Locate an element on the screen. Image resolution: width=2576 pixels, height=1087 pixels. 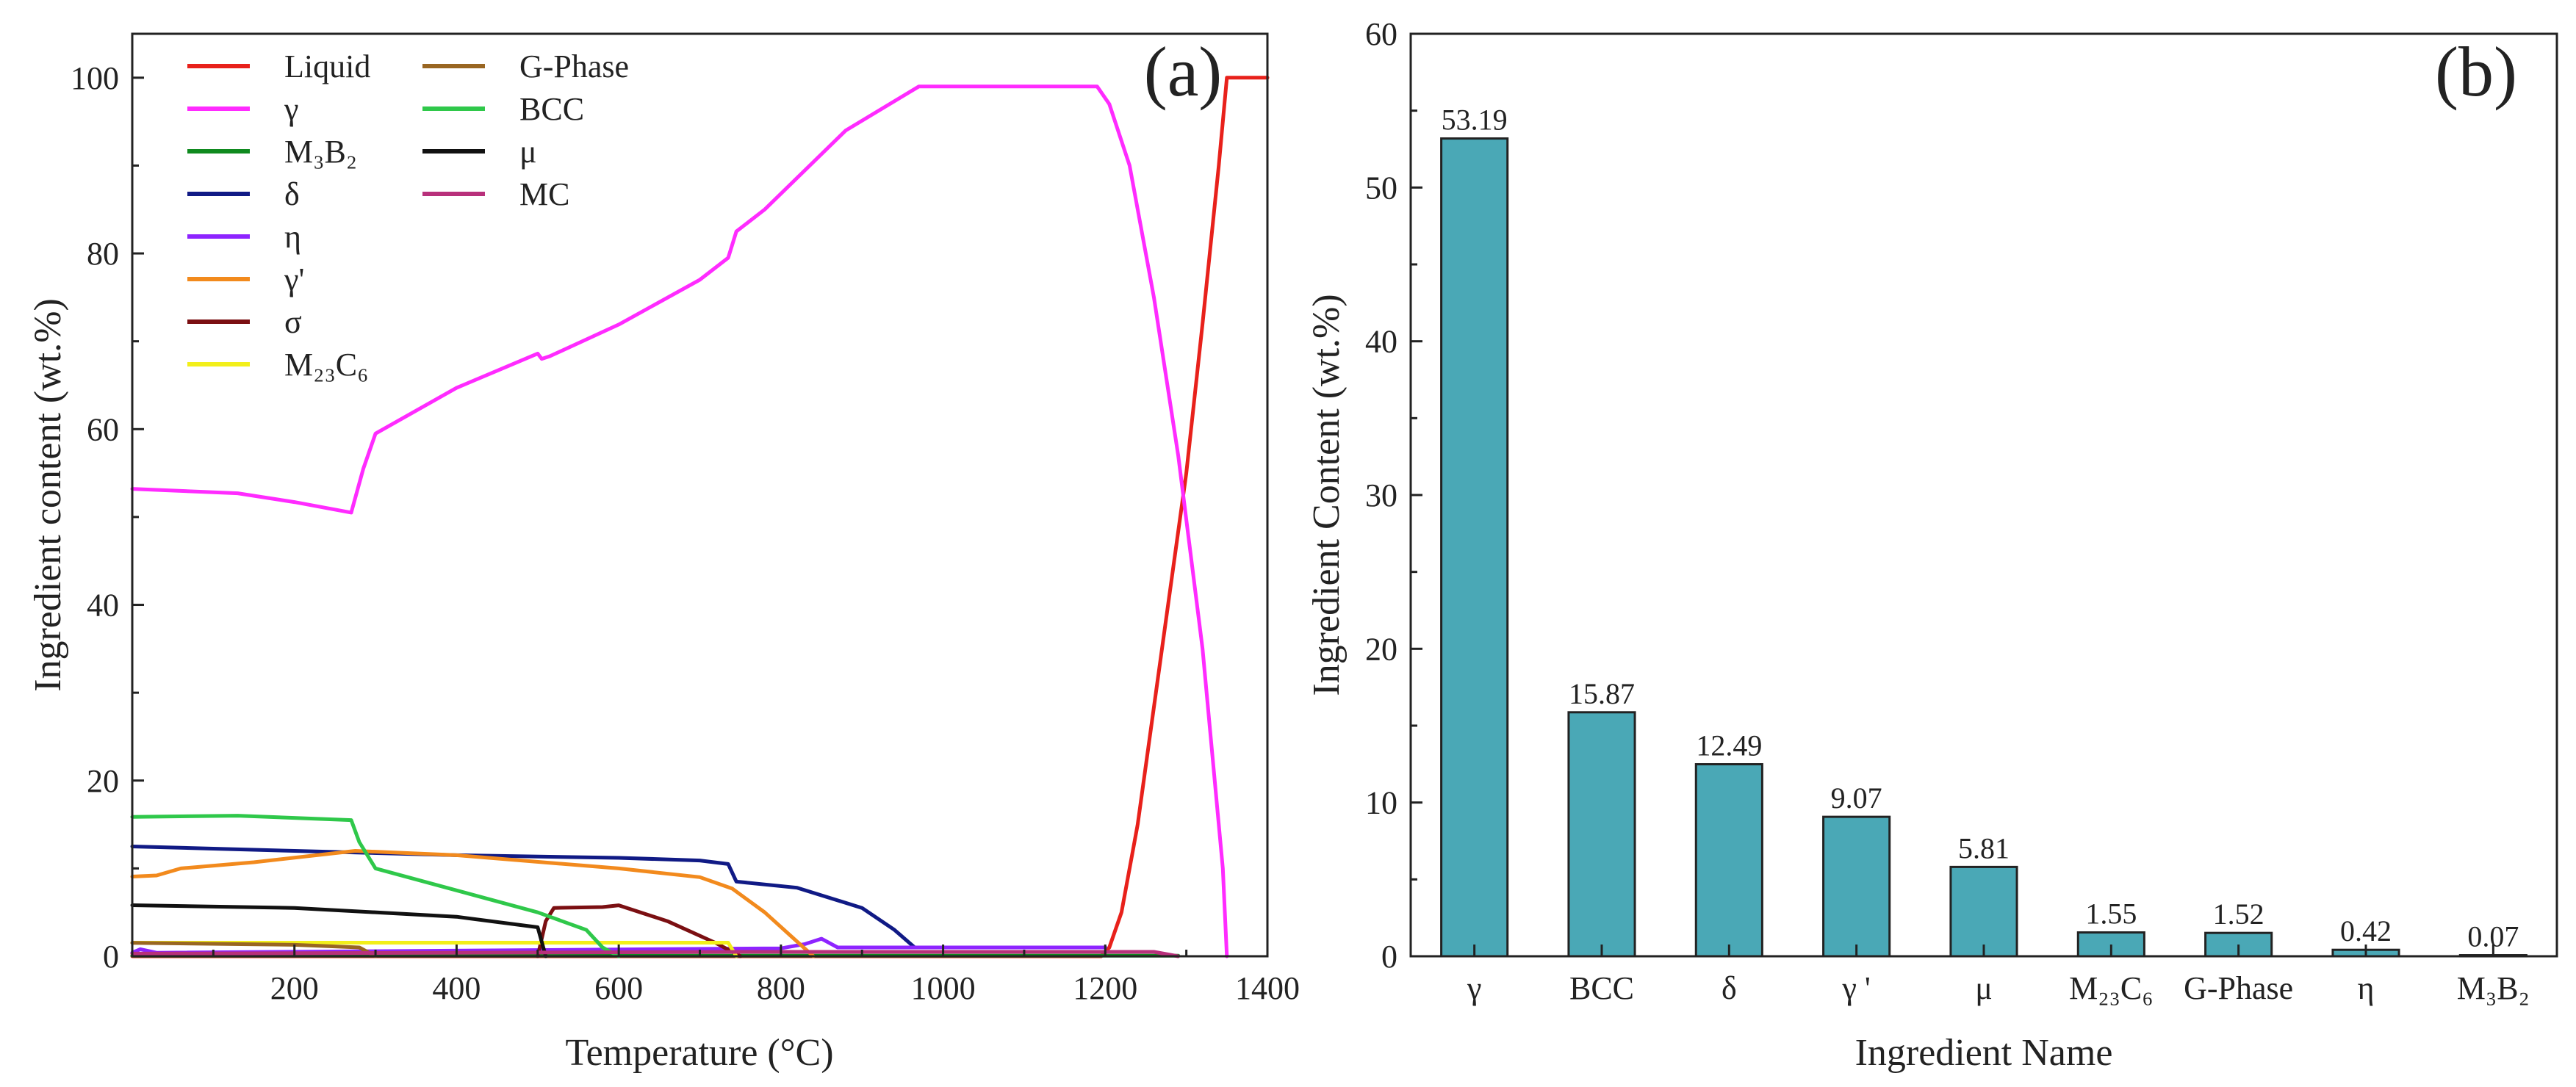
x-tick-label-400: 400 is located at coordinates (456, 988).